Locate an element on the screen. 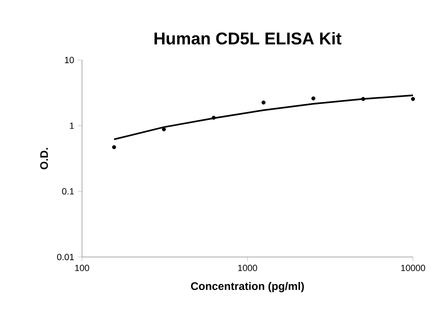 This screenshot has height=326, width=446. y-tick-label: 0.01 is located at coordinates (65, 257).